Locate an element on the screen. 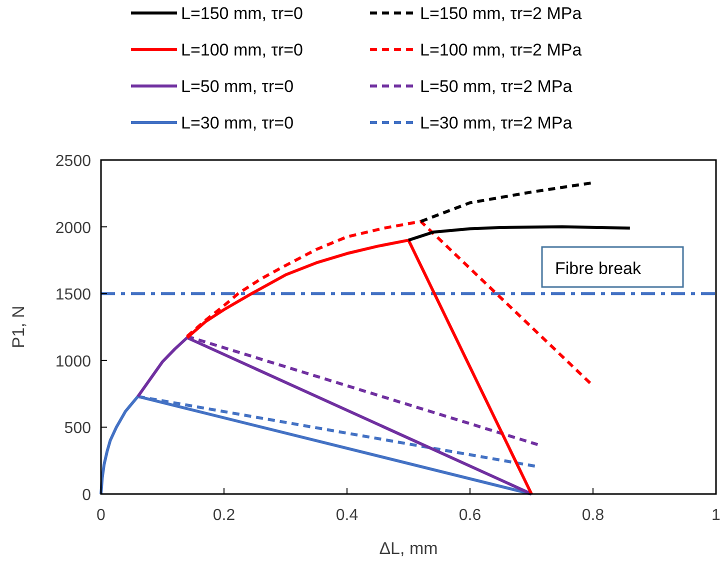 The width and height of the screenshot is (722, 570). y-tick-label: 1000 is located at coordinates (73, 361).